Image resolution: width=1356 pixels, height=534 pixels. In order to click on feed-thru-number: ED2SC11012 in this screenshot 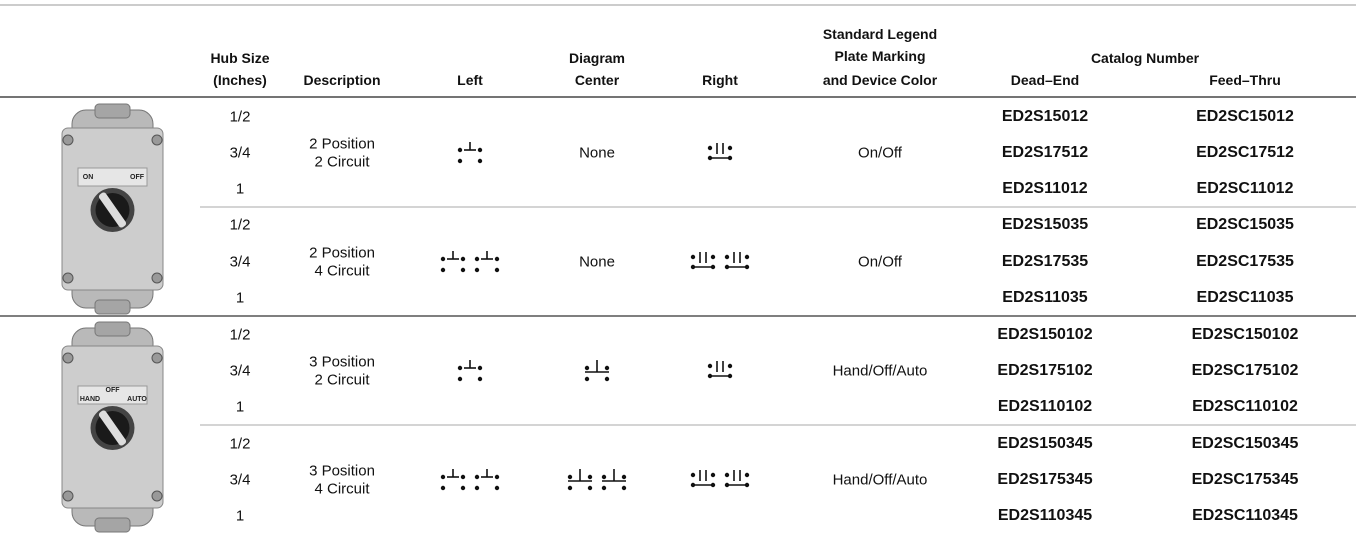, I will do `click(1245, 188)`.